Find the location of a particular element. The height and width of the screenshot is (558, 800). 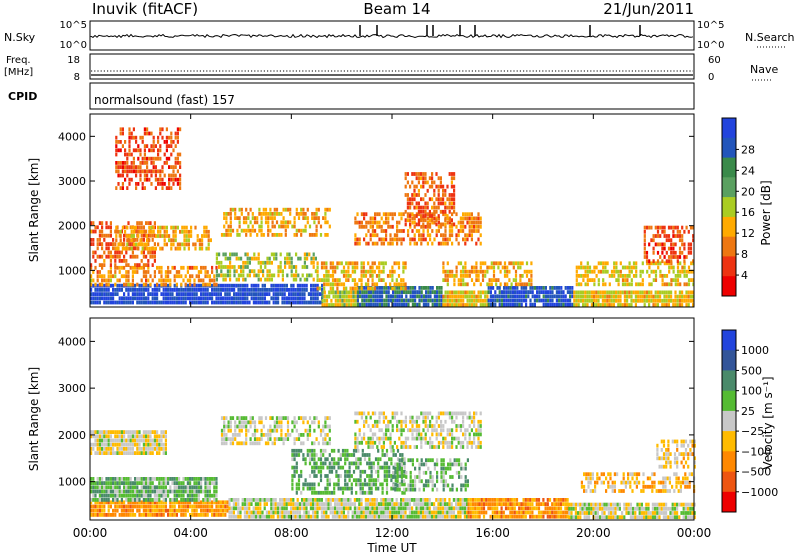

colorbar-tick-label: 24 is located at coordinates (748, 170).